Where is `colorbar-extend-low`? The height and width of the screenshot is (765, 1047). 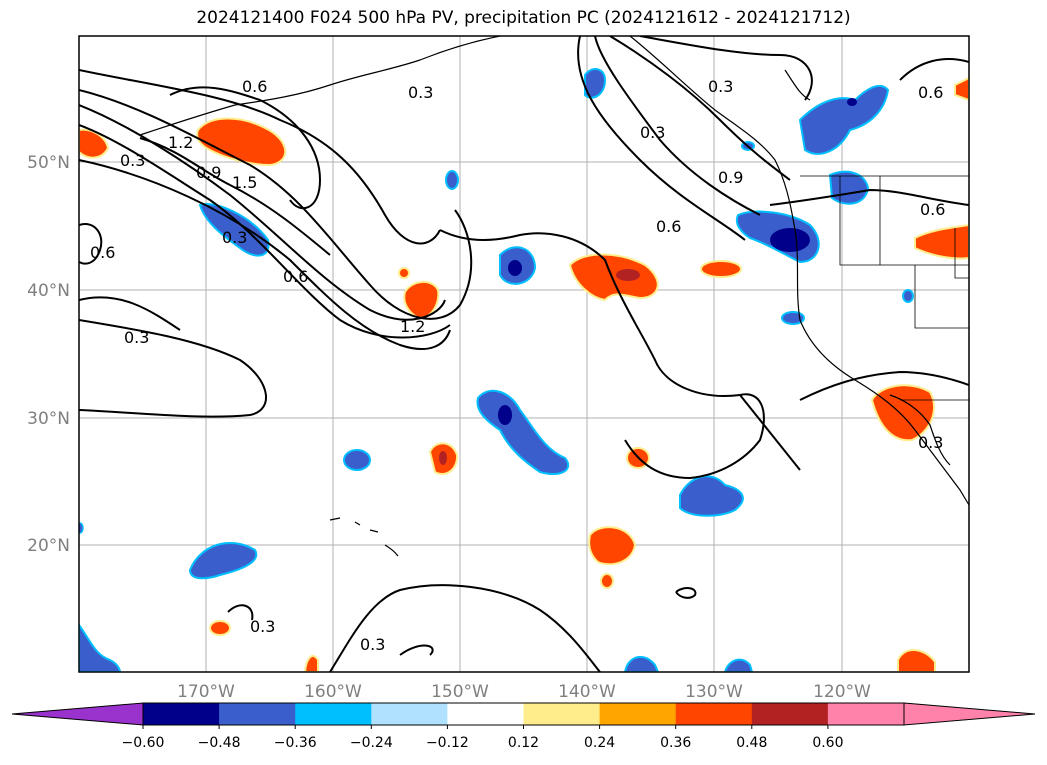 colorbar-extend-low is located at coordinates (77, 714).